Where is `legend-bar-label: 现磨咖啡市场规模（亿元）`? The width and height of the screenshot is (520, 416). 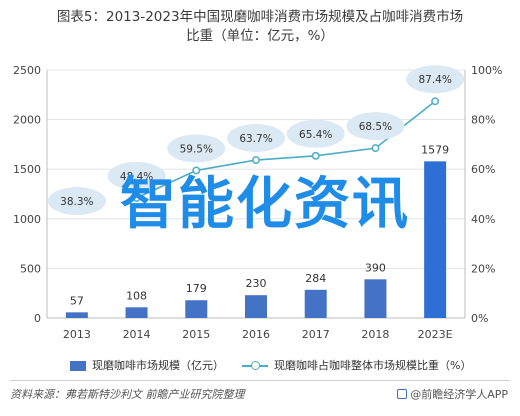
legend-bar-label: 现磨咖啡市场规模（亿元） is located at coordinates (158, 365).